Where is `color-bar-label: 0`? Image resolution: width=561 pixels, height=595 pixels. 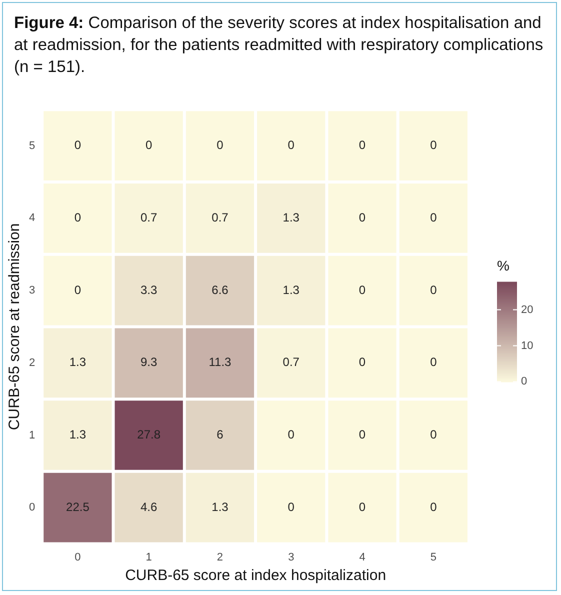 color-bar-label: 0 is located at coordinates (524, 382).